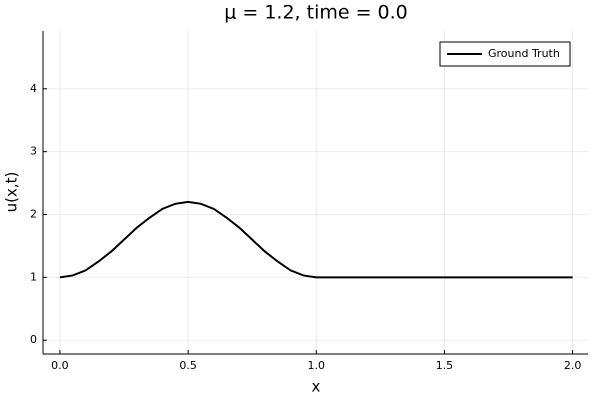 The height and width of the screenshot is (400, 600). I want to click on y-tick-label: 0, so click(33, 339).